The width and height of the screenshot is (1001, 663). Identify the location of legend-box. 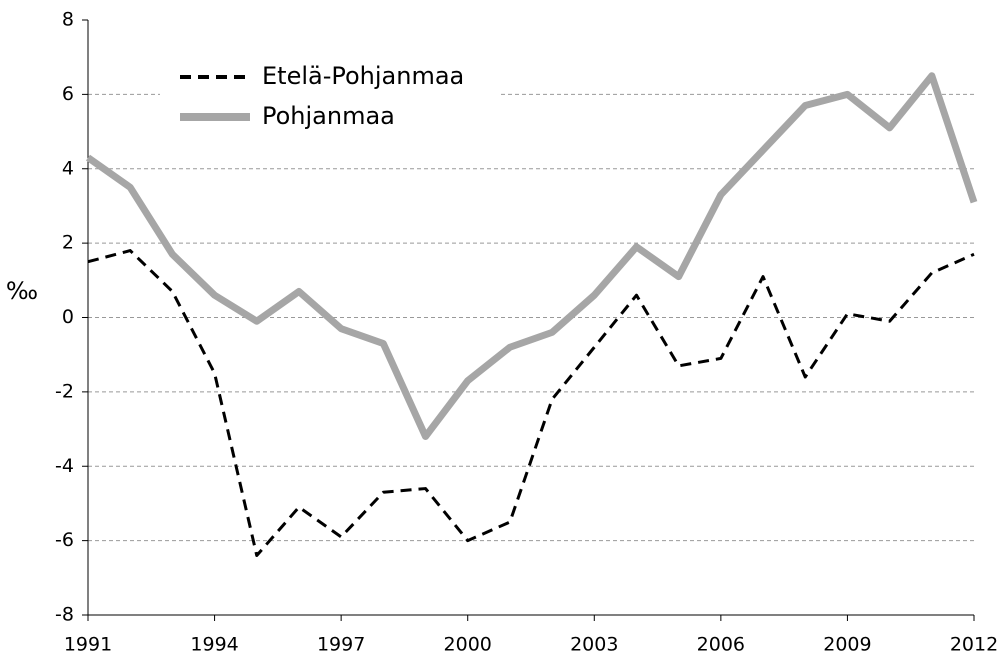
(330, 97).